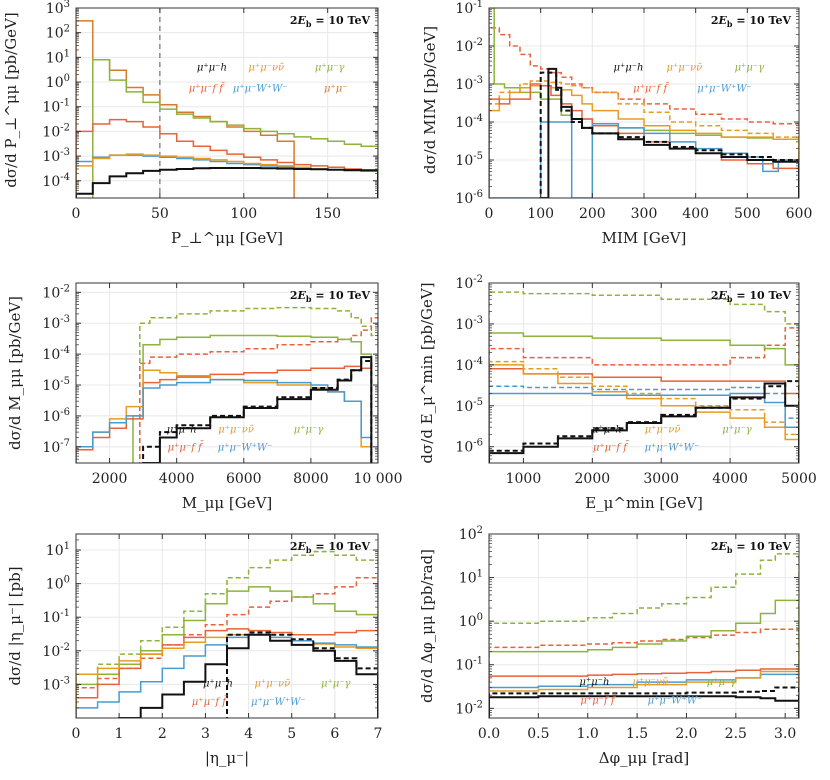 The width and height of the screenshot is (830, 780). I want to click on x-tick-label: 4000, so click(730, 479).